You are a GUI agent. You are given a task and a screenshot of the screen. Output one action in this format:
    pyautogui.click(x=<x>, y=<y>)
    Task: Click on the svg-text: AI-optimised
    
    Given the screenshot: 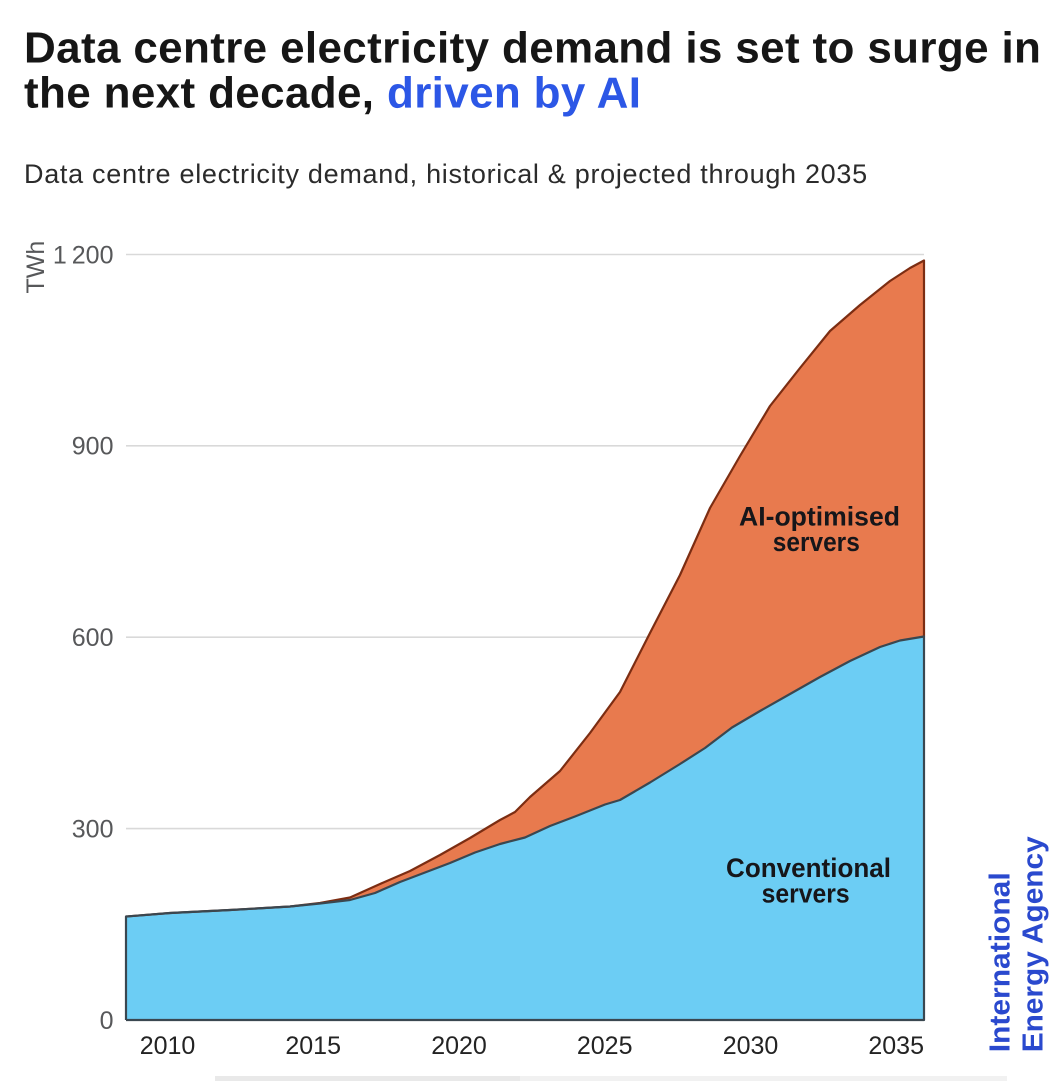 What is the action you would take?
    pyautogui.click(x=819, y=517)
    